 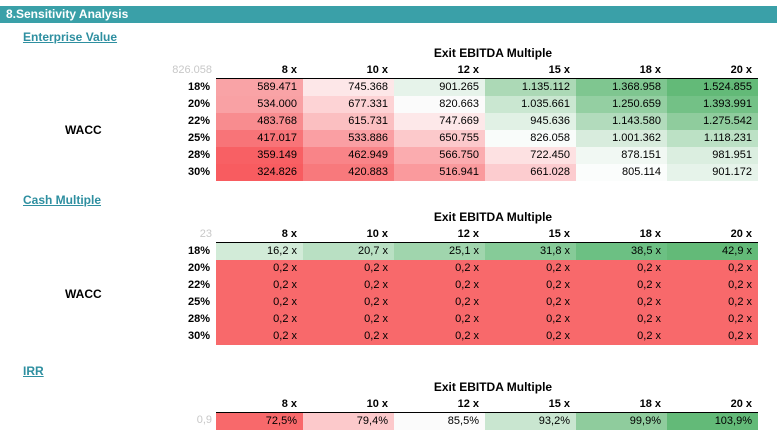 I want to click on table-cell: 661.028, so click(x=530, y=172).